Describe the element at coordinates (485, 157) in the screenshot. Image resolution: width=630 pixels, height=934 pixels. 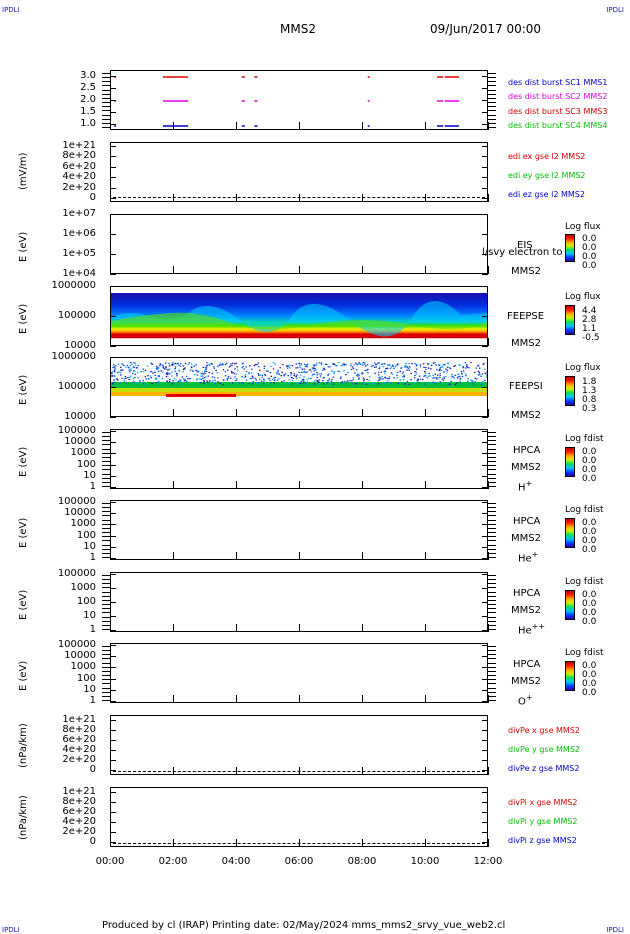
I see `edi-tickmark` at that location.